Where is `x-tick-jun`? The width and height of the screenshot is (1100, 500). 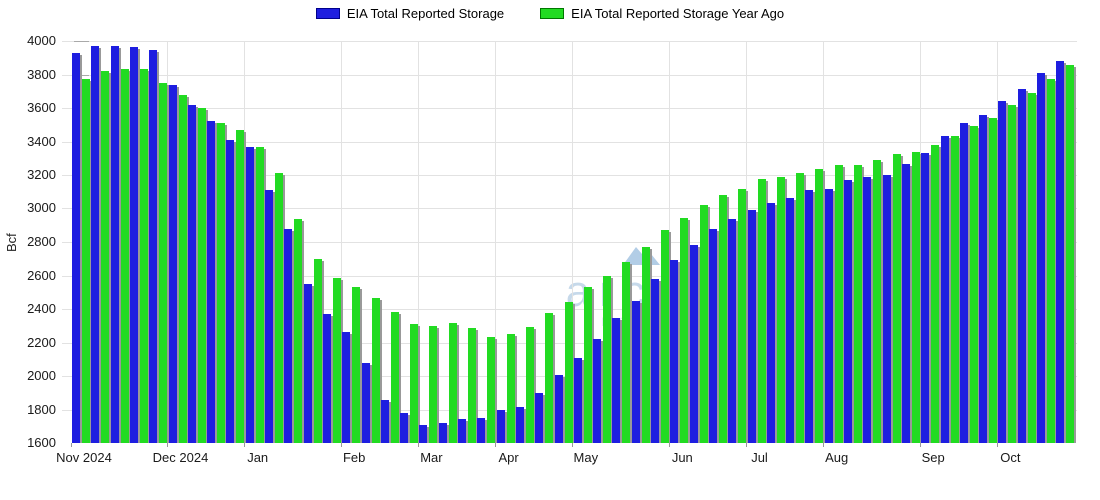
x-tick-jun is located at coordinates (669, 445).